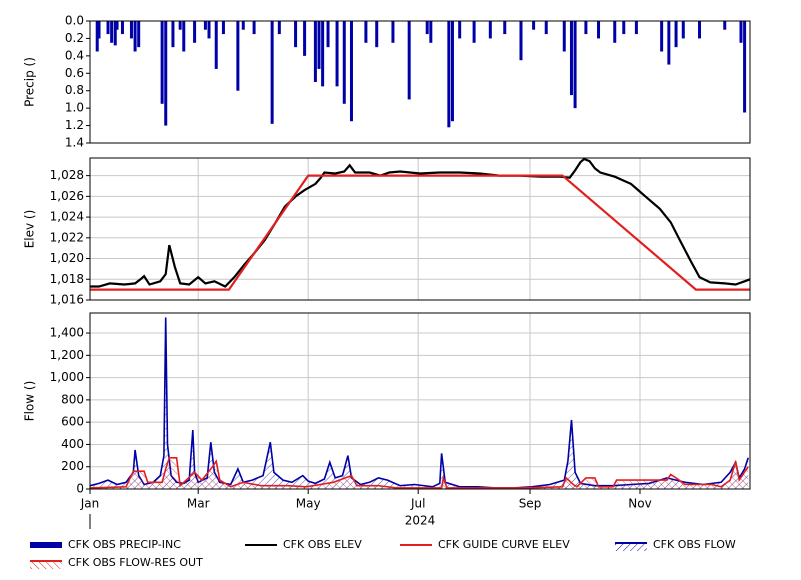 The width and height of the screenshot is (801, 580). I want to click on legend-label: CFK OBS ELEV, so click(322, 544).